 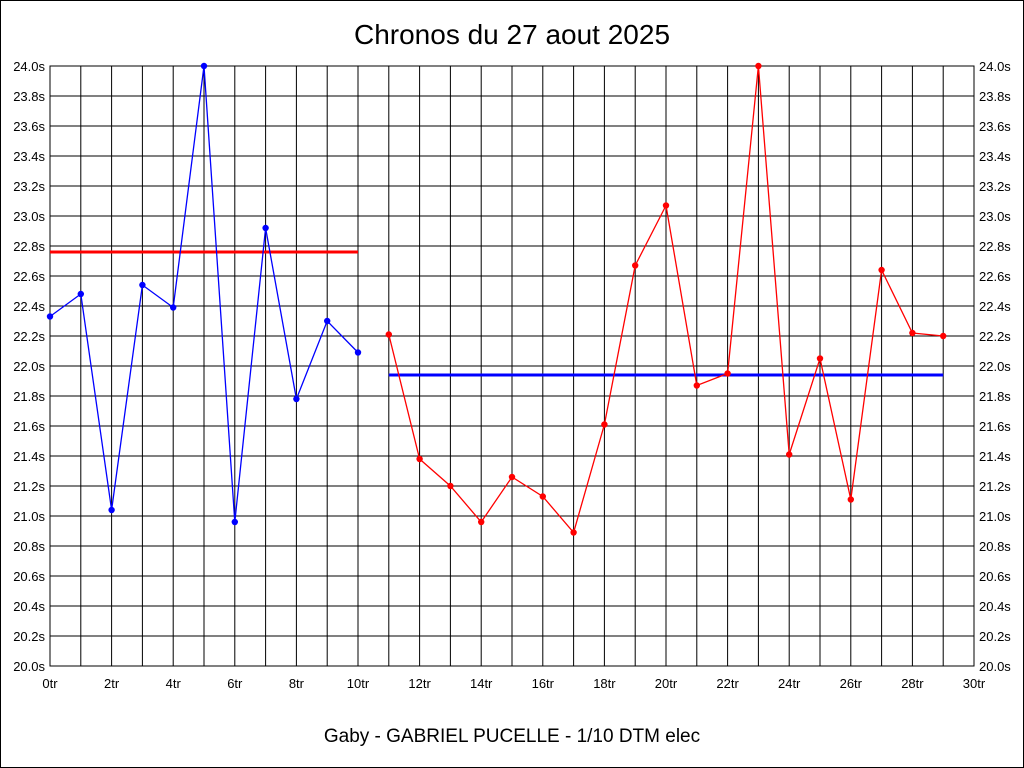 I want to click on y-tick-label-left: 21.6s, so click(x=29, y=426).